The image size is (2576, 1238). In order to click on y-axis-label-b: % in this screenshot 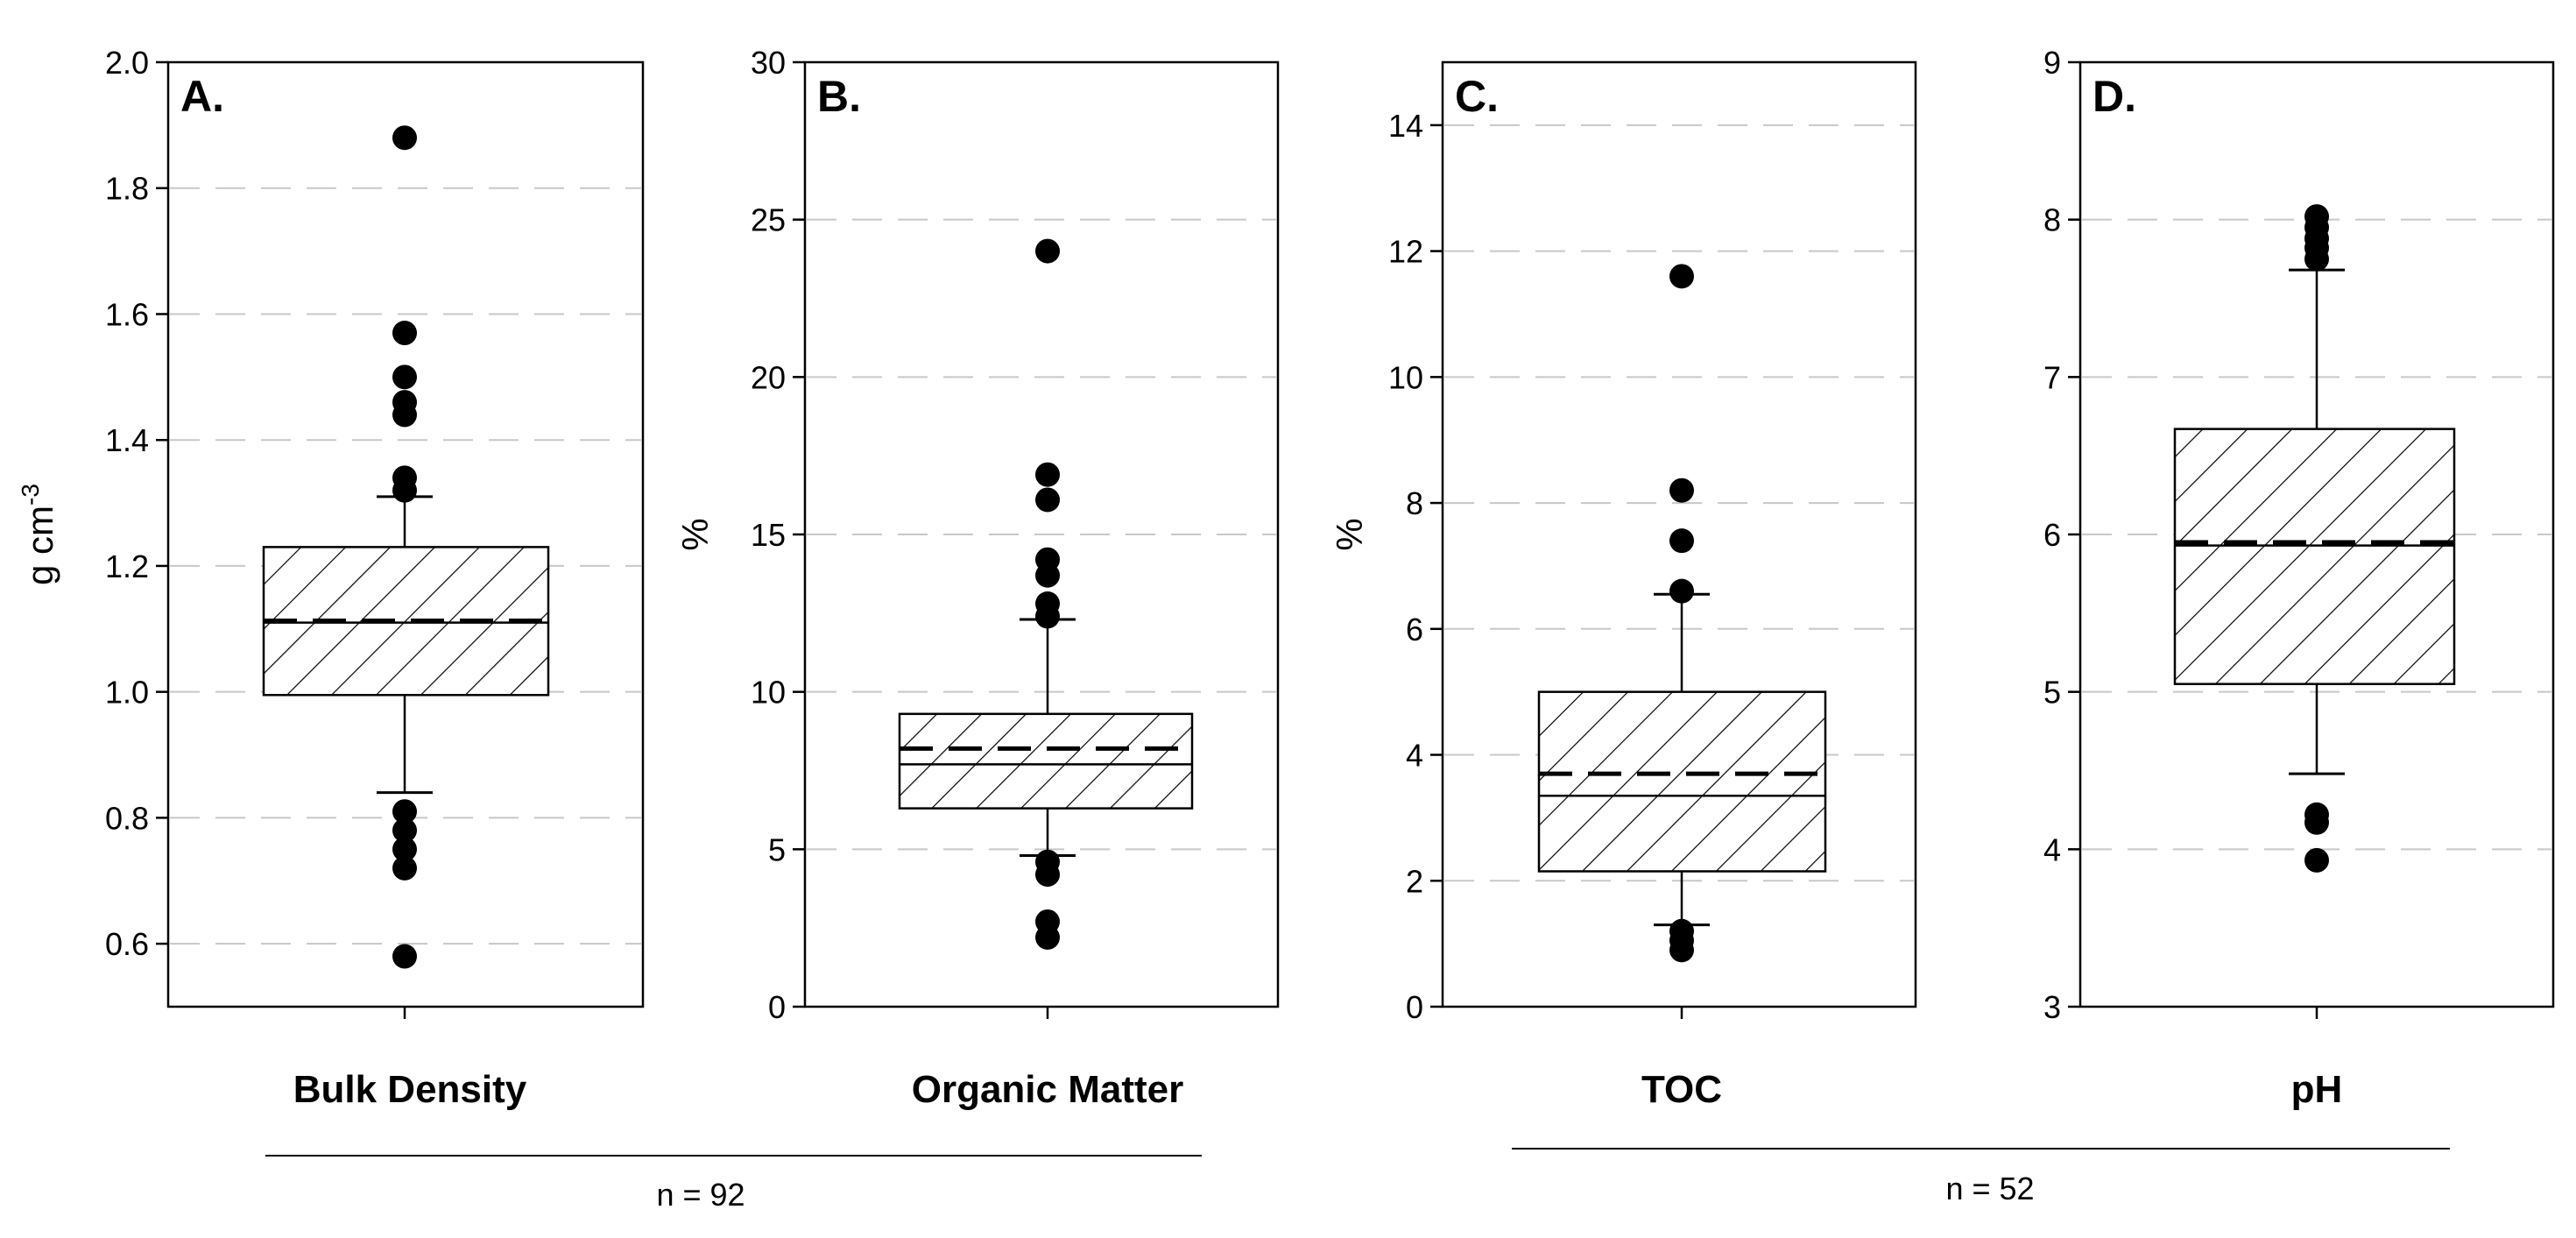, I will do `click(695, 534)`.